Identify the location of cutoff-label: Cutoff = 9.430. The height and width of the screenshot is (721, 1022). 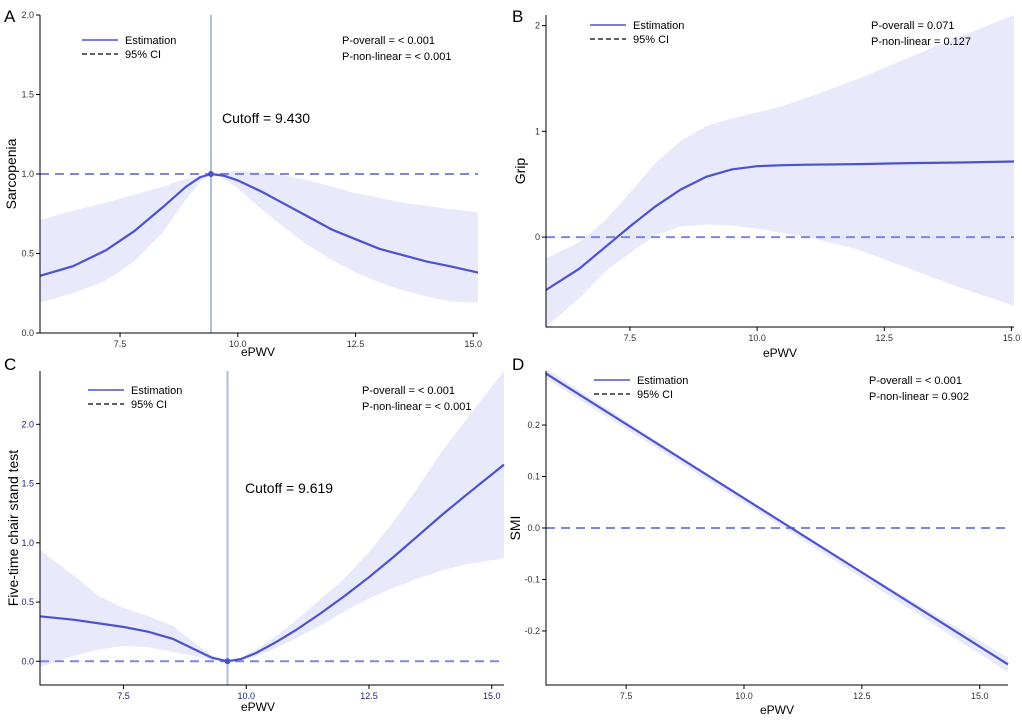
(266, 118).